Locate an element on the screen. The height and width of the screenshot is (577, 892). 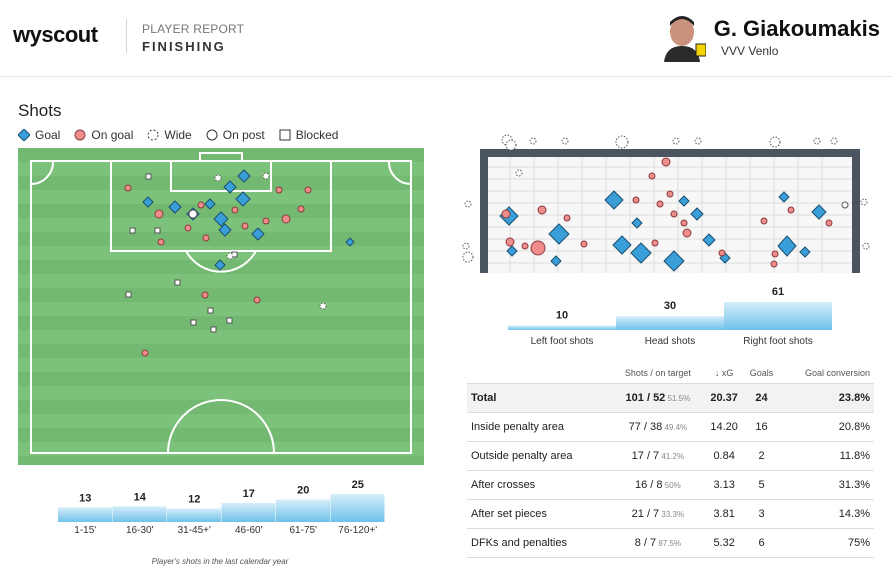
shots-on-target: 101 / 52 is located at coordinates (645, 398).